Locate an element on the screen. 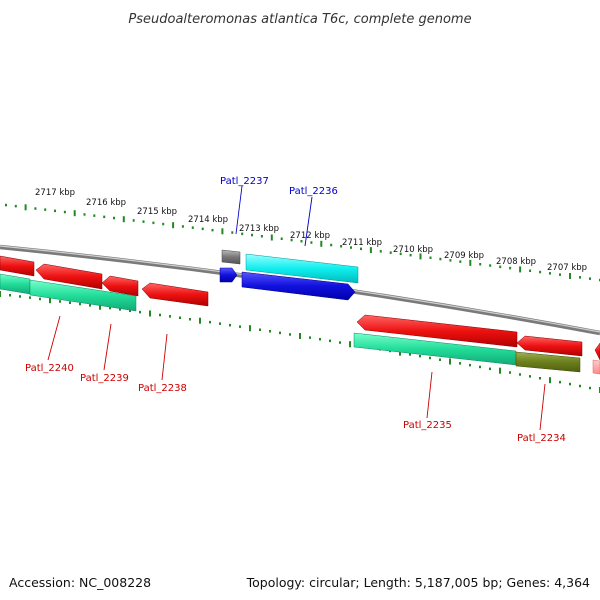  gene-patl-2235-red is located at coordinates (437, 331).